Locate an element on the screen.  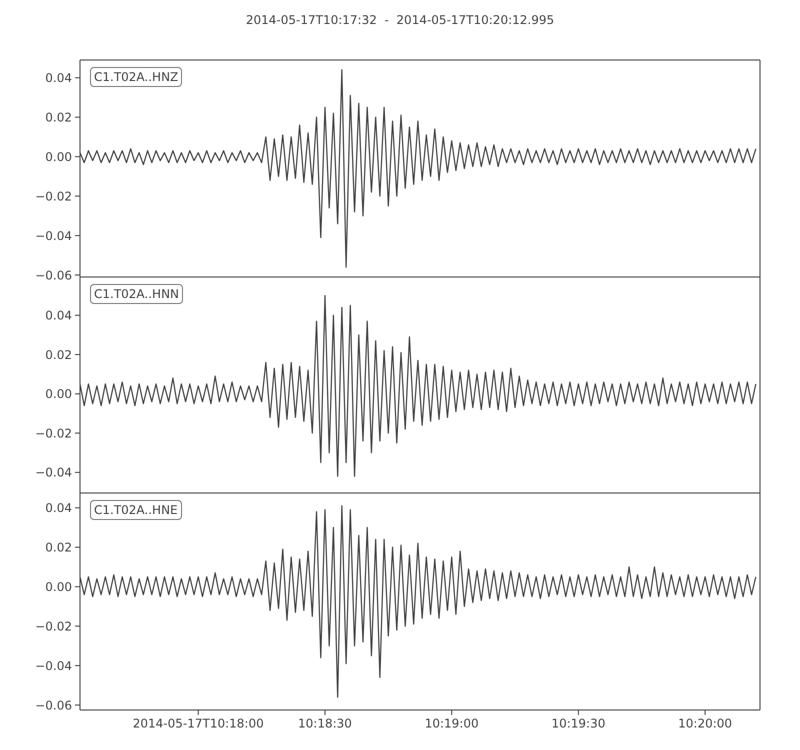
annotation: C1.T02A..HNZ is located at coordinates (136, 77).